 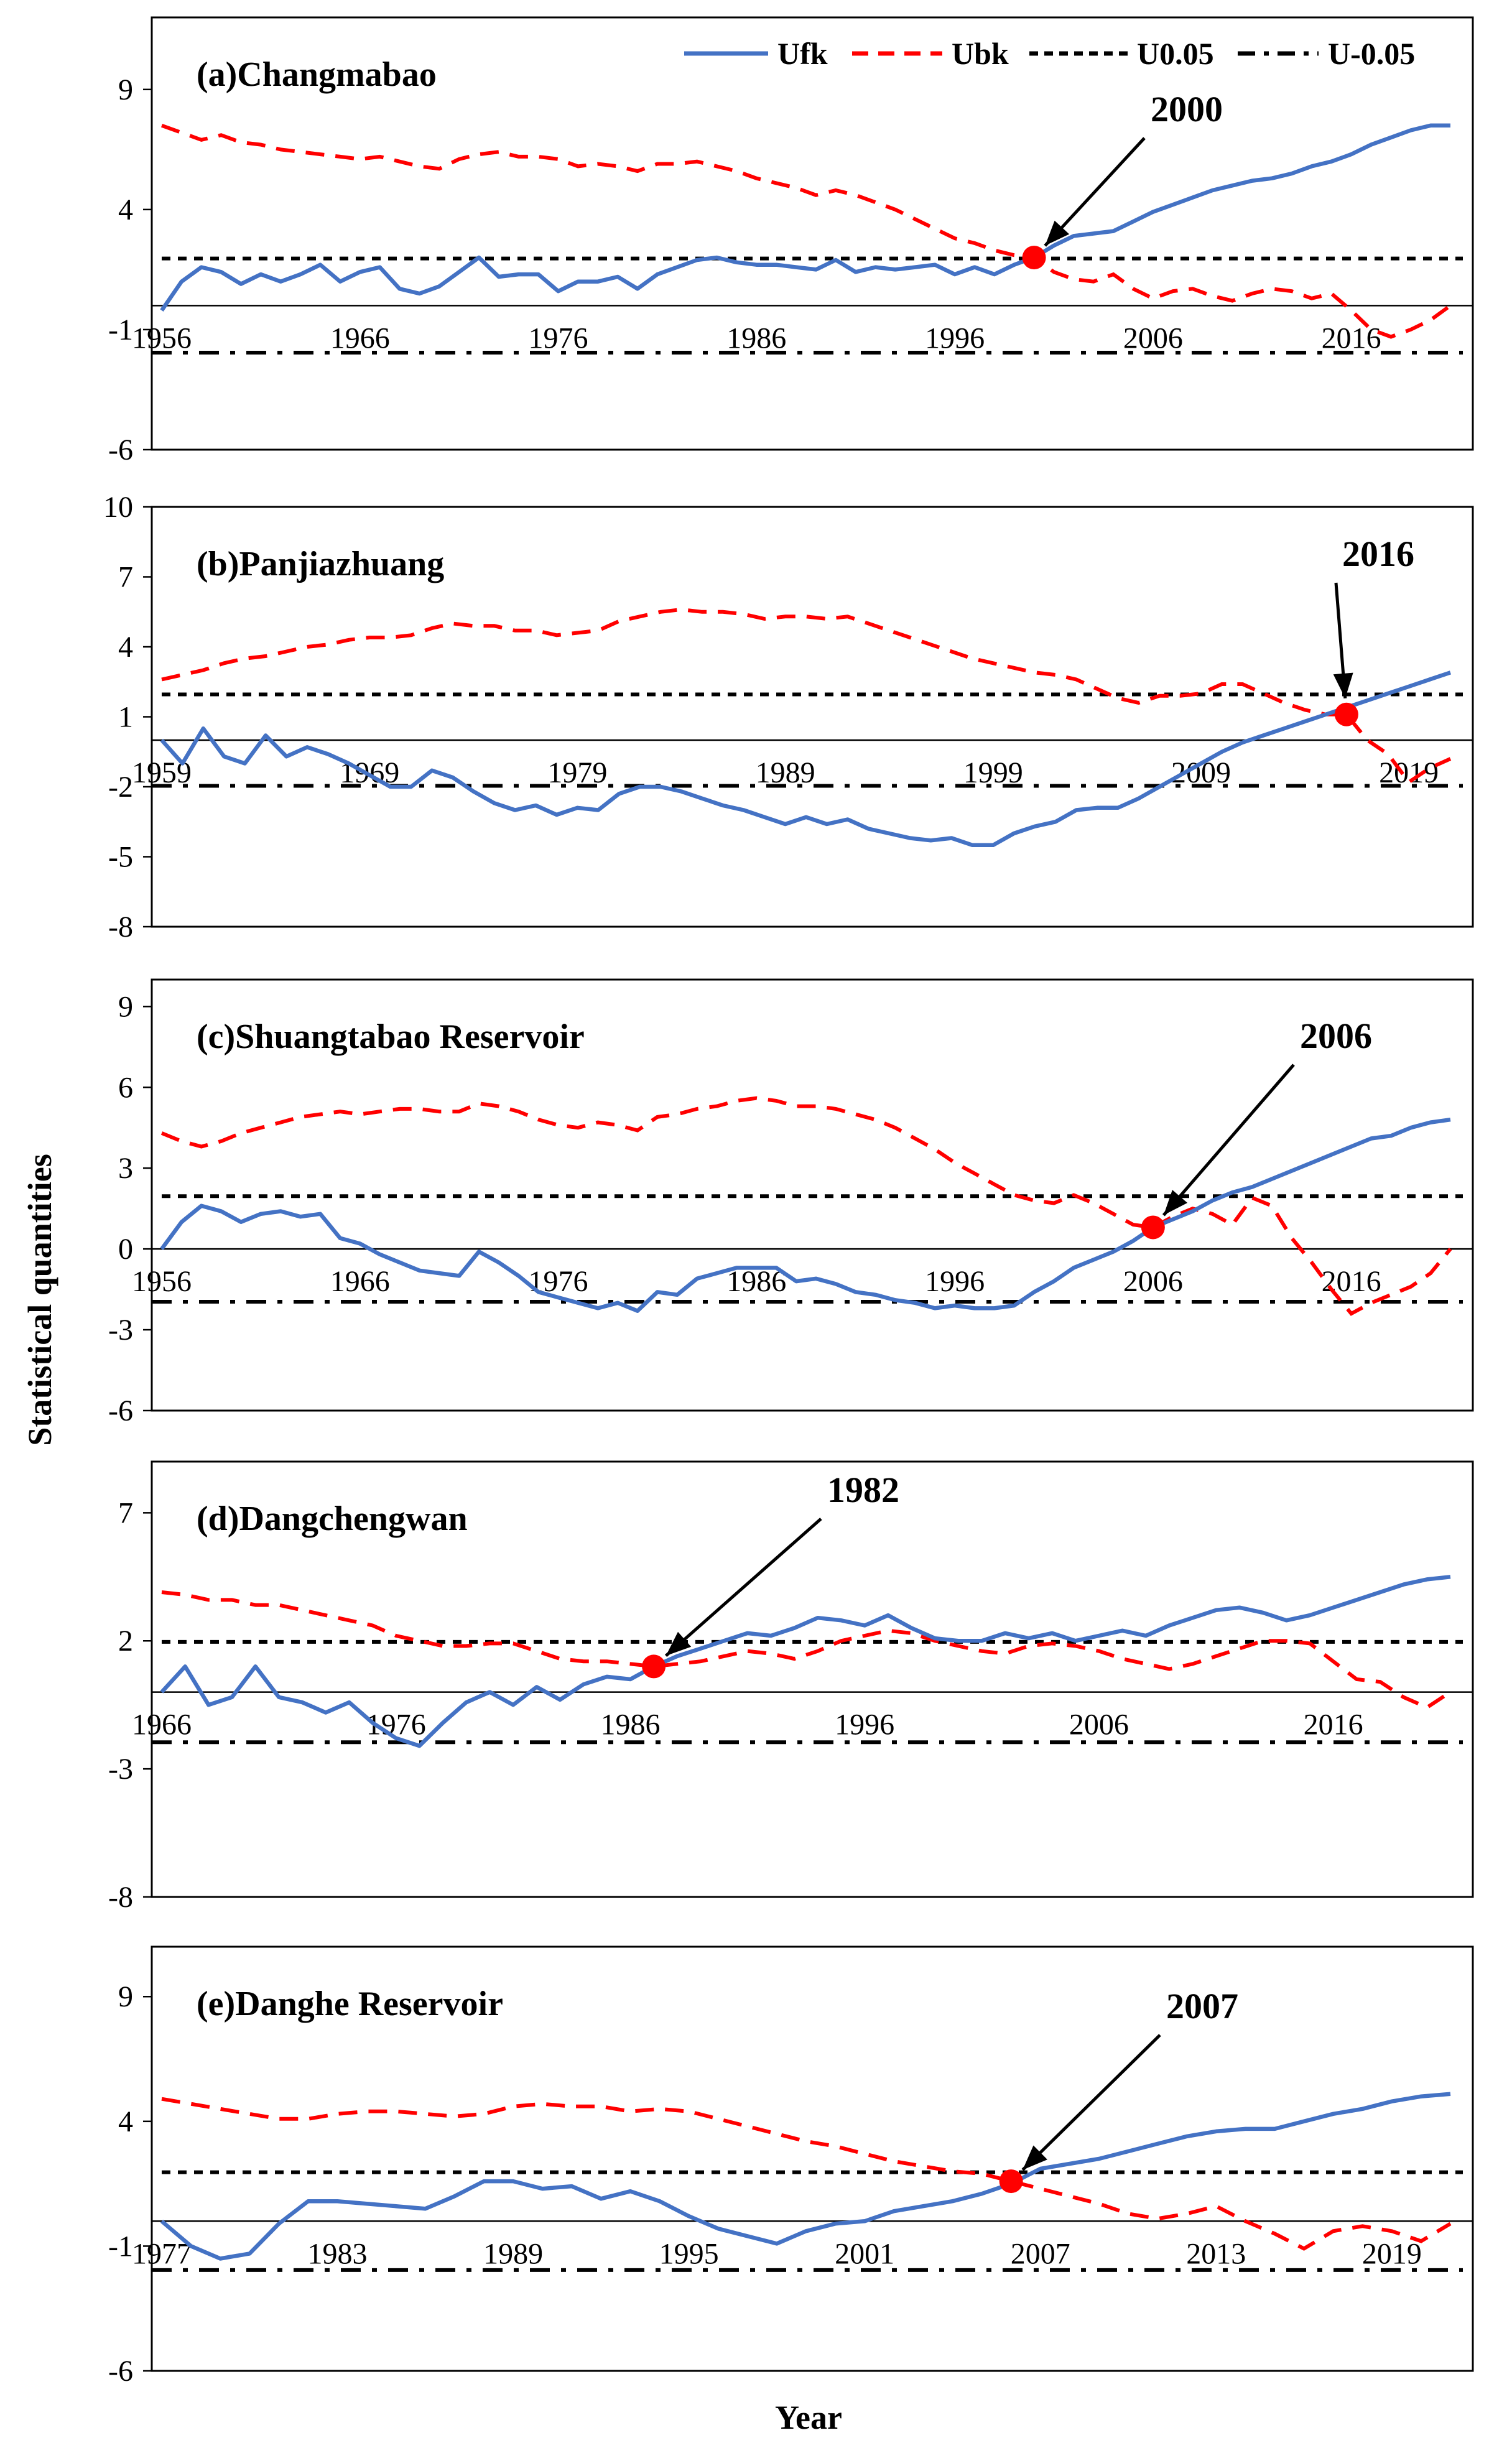 I want to click on x-tick-label: 1979, so click(x=577, y=772).